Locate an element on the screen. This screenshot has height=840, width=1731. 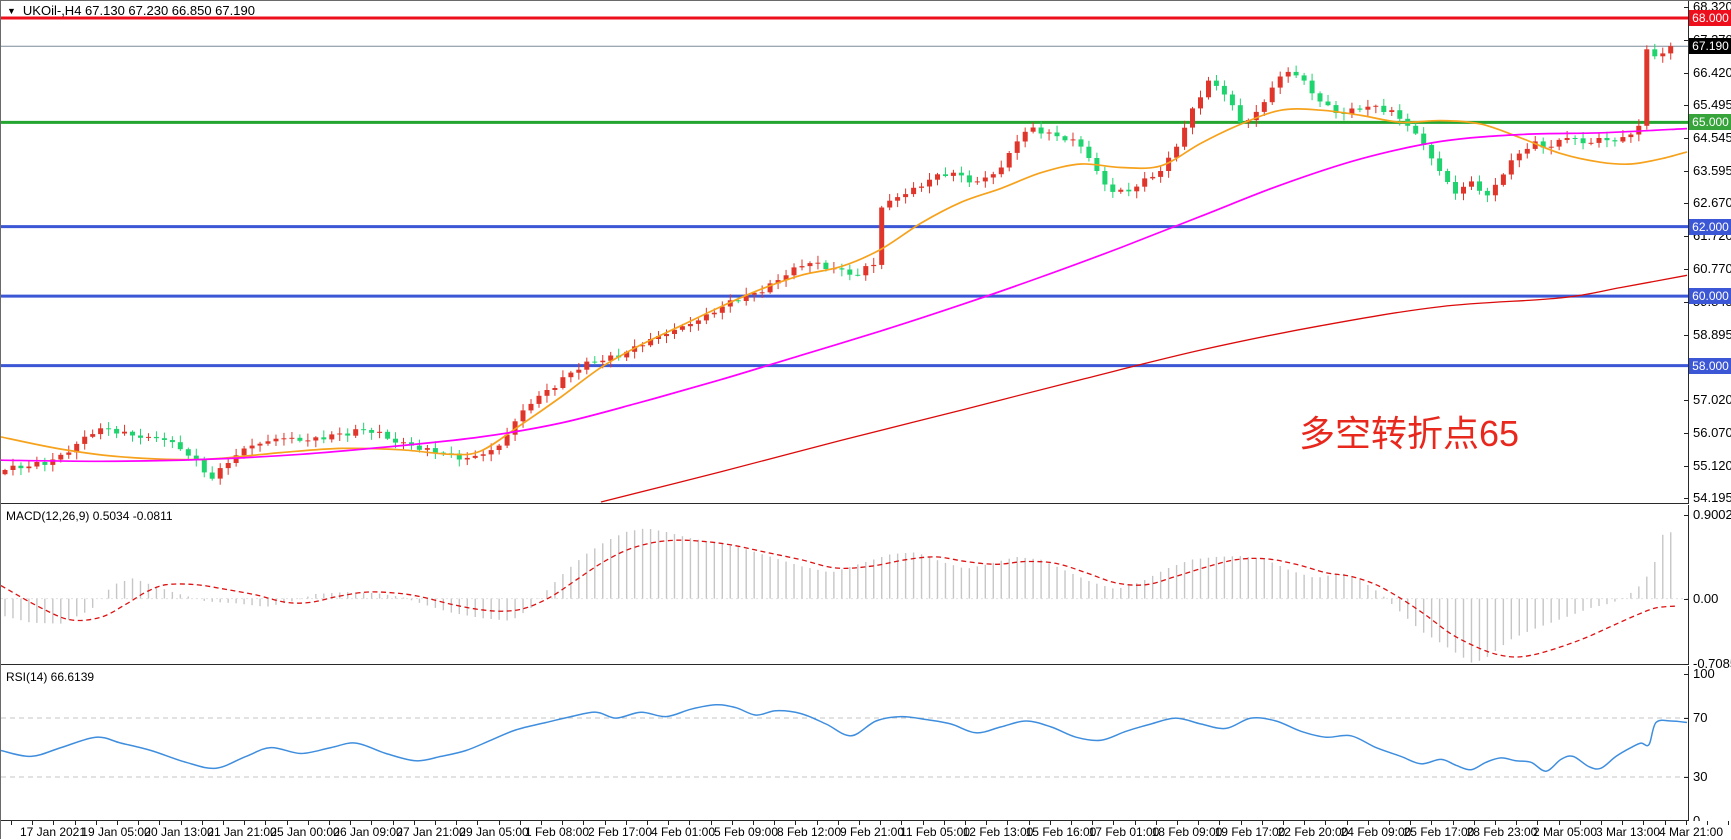
macd-axis-label: -0.7085 is located at coordinates (1712, 664).